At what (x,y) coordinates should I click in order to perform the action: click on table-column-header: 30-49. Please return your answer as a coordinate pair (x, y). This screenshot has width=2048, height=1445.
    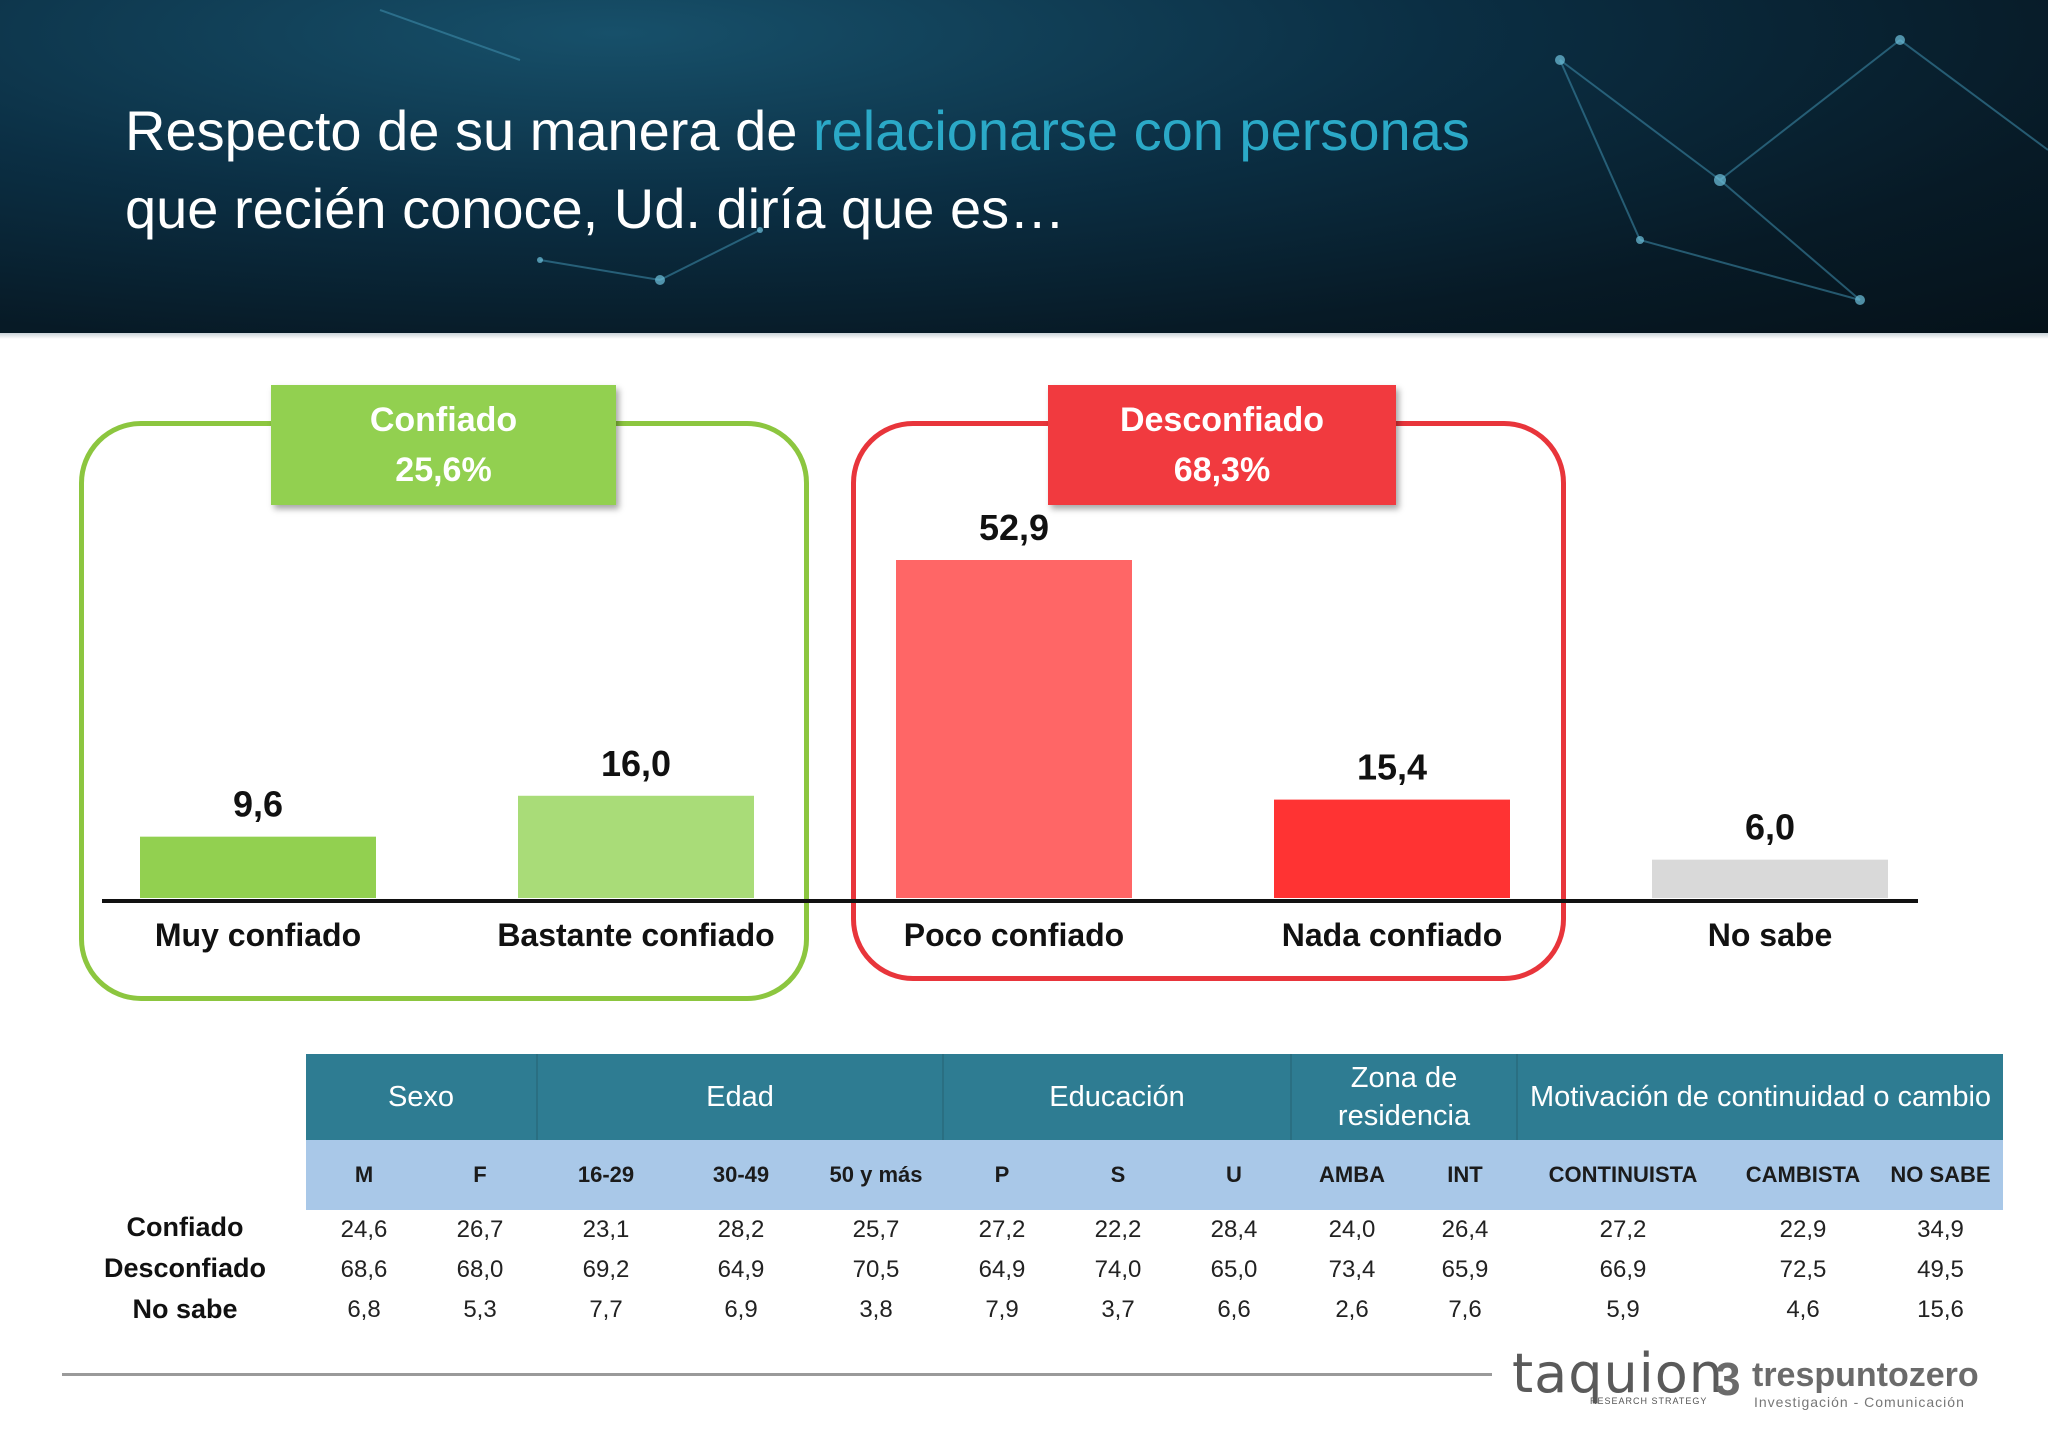
    Looking at the image, I should click on (741, 1174).